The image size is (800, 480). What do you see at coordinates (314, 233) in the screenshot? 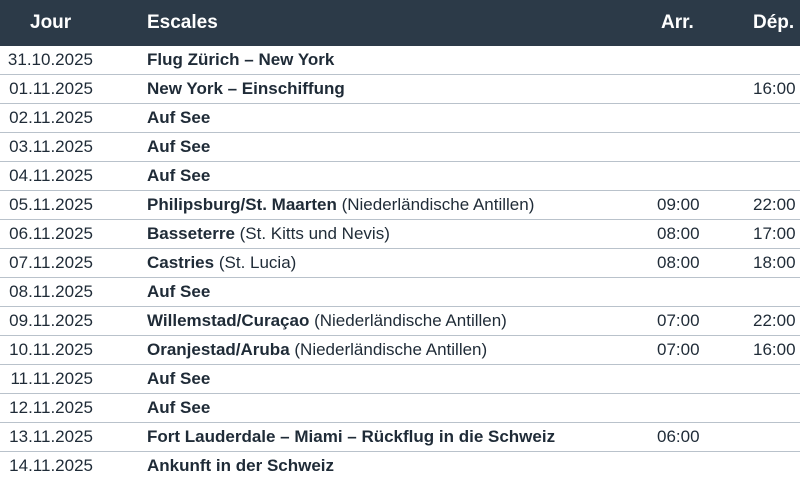
I see `stop-country: (St. Kitts und Nevis)` at bounding box center [314, 233].